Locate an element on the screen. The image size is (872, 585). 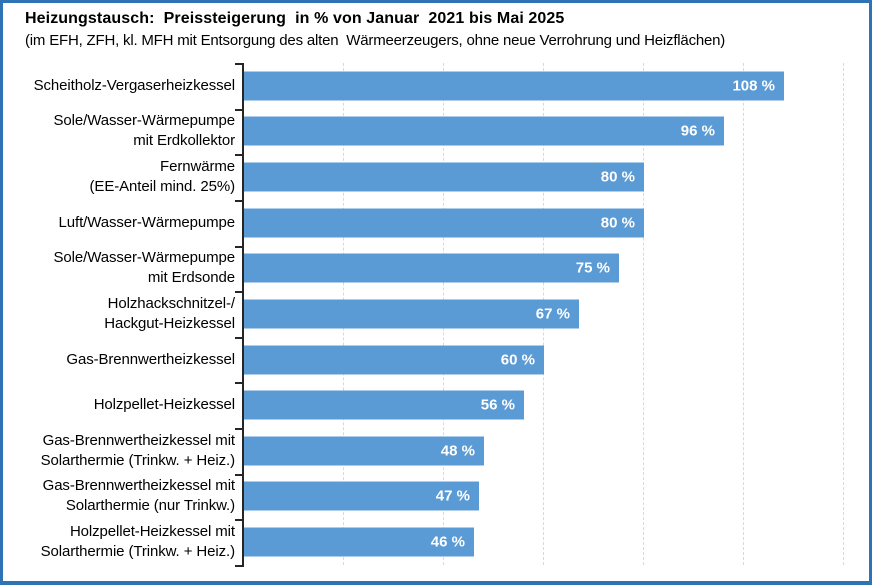
category-label-line: (EE-Anteil mind. 25%) is located at coordinates (162, 187).